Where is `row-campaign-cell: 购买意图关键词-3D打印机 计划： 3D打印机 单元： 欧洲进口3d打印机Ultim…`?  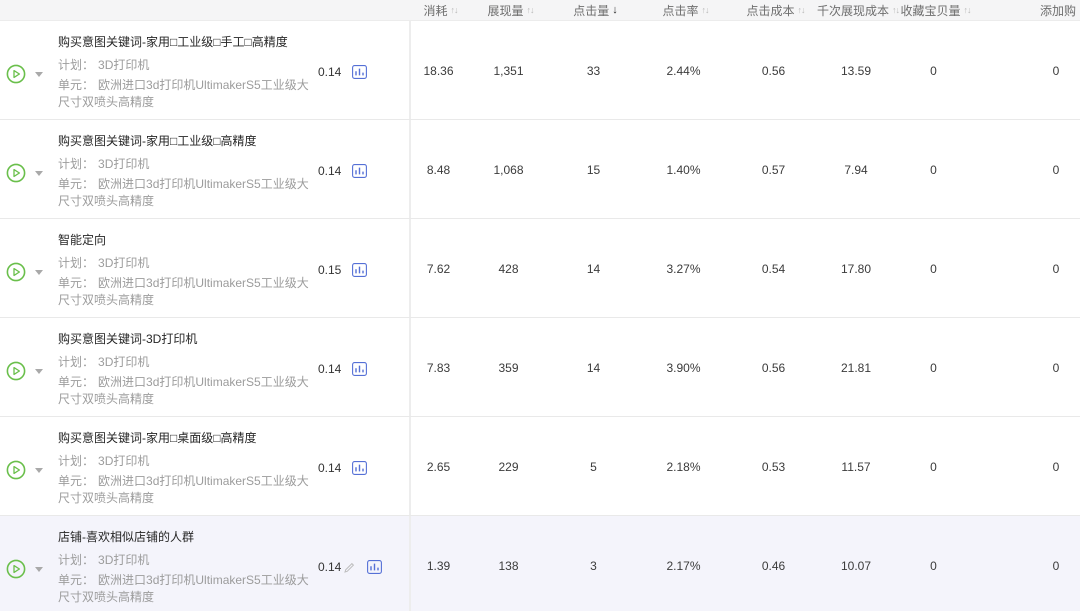
row-campaign-cell: 购买意图关键词-3D打印机 计划： 3D打印机 单元： 欧洲进口3d打印机Ultim… is located at coordinates (205, 367).